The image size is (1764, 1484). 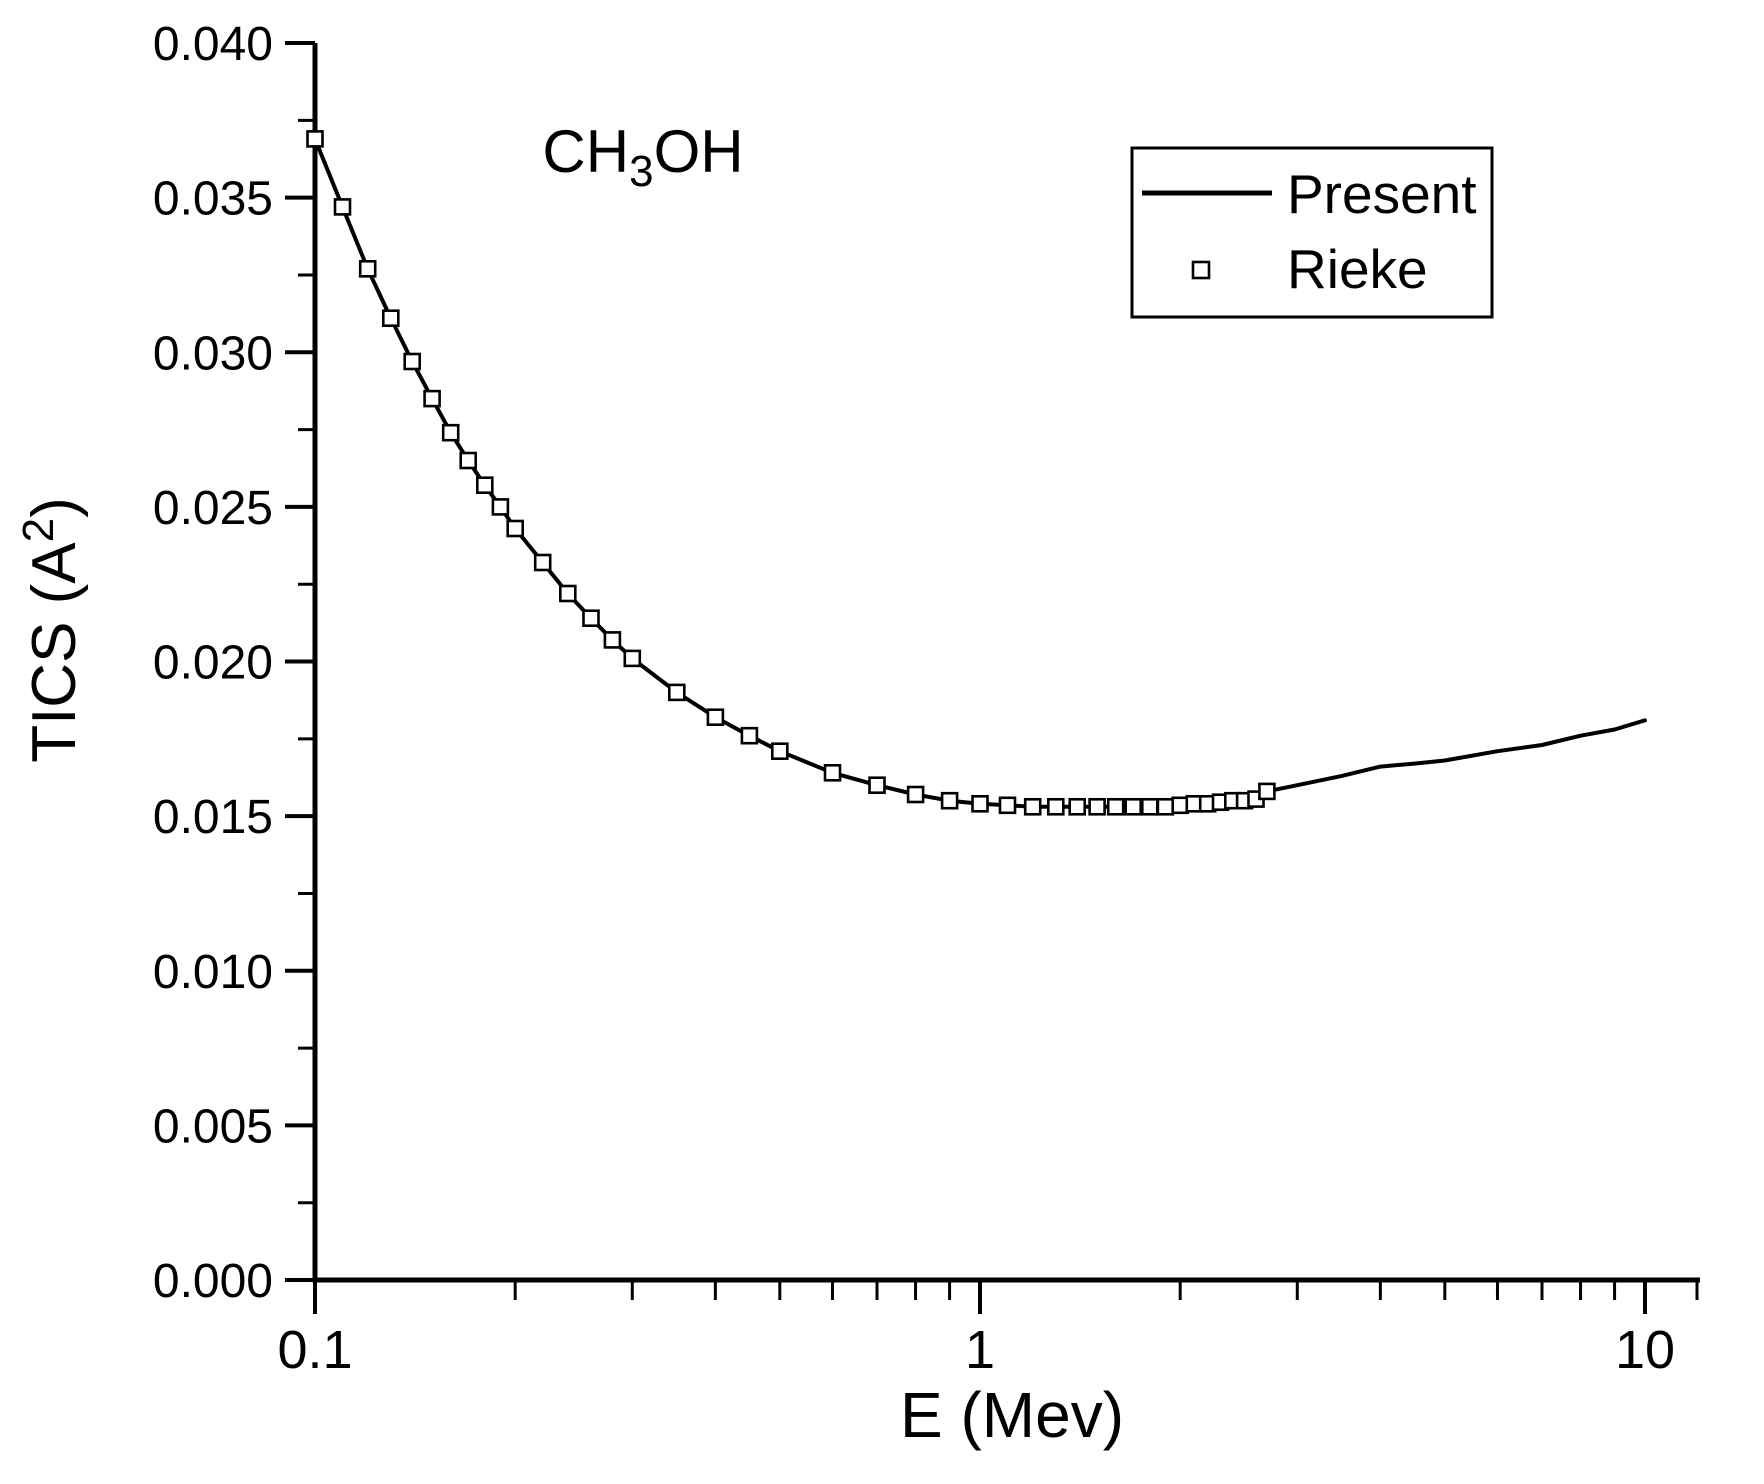 I want to click on y-tick-label: 0.020, so click(x=213, y=663).